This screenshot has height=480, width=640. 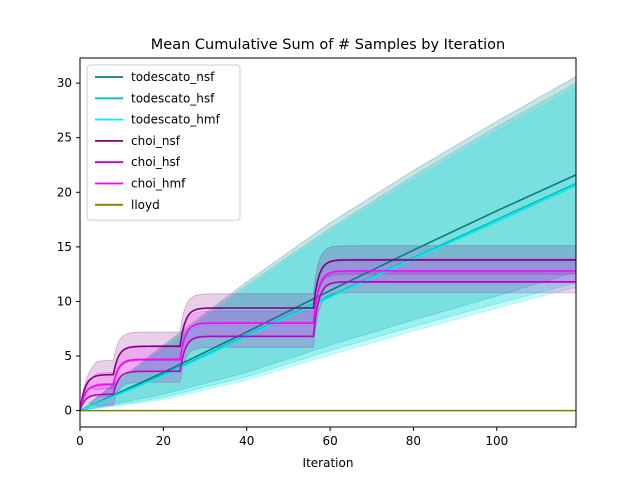 What do you see at coordinates (246, 441) in the screenshot?
I see `x-tick-label: 40` at bounding box center [246, 441].